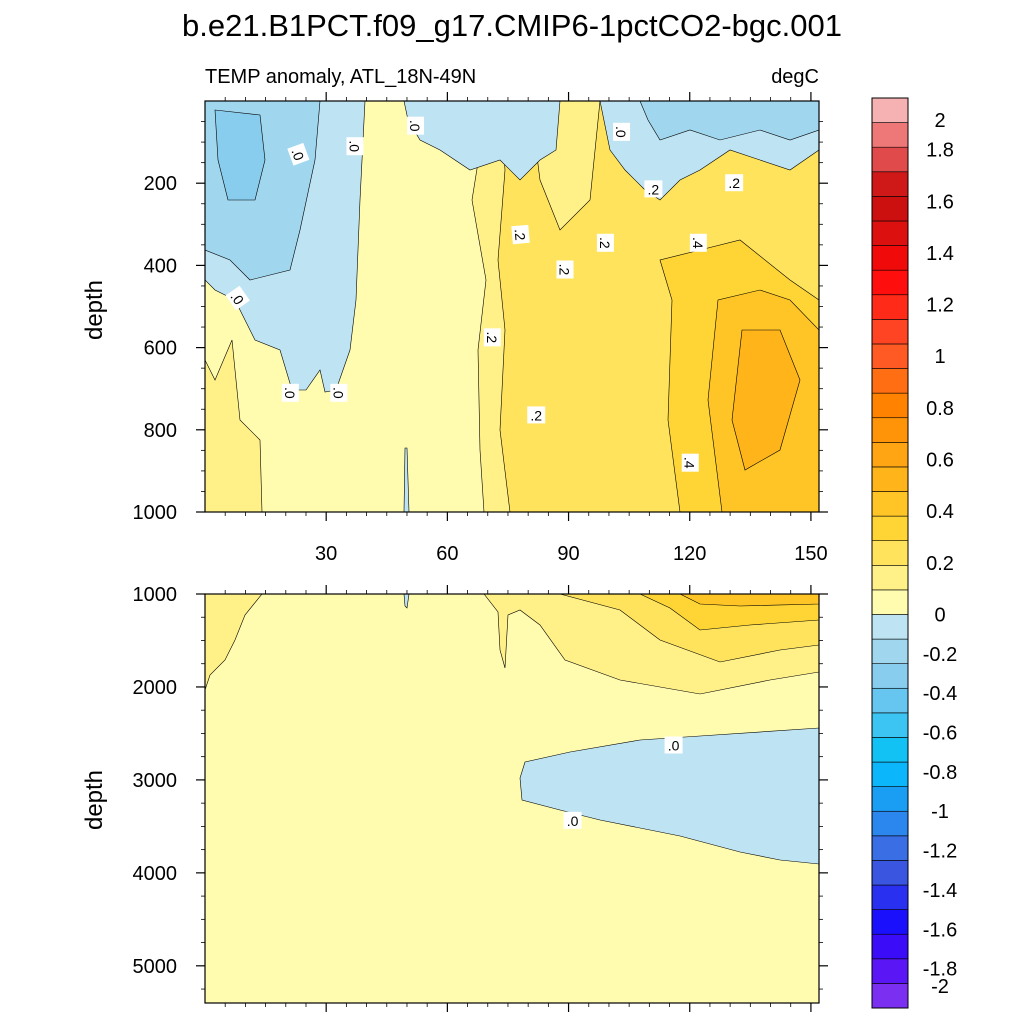 This screenshot has width=1024, height=1024. Describe the element at coordinates (940, 512) in the screenshot. I see `colorbar-label: 0.4` at that location.